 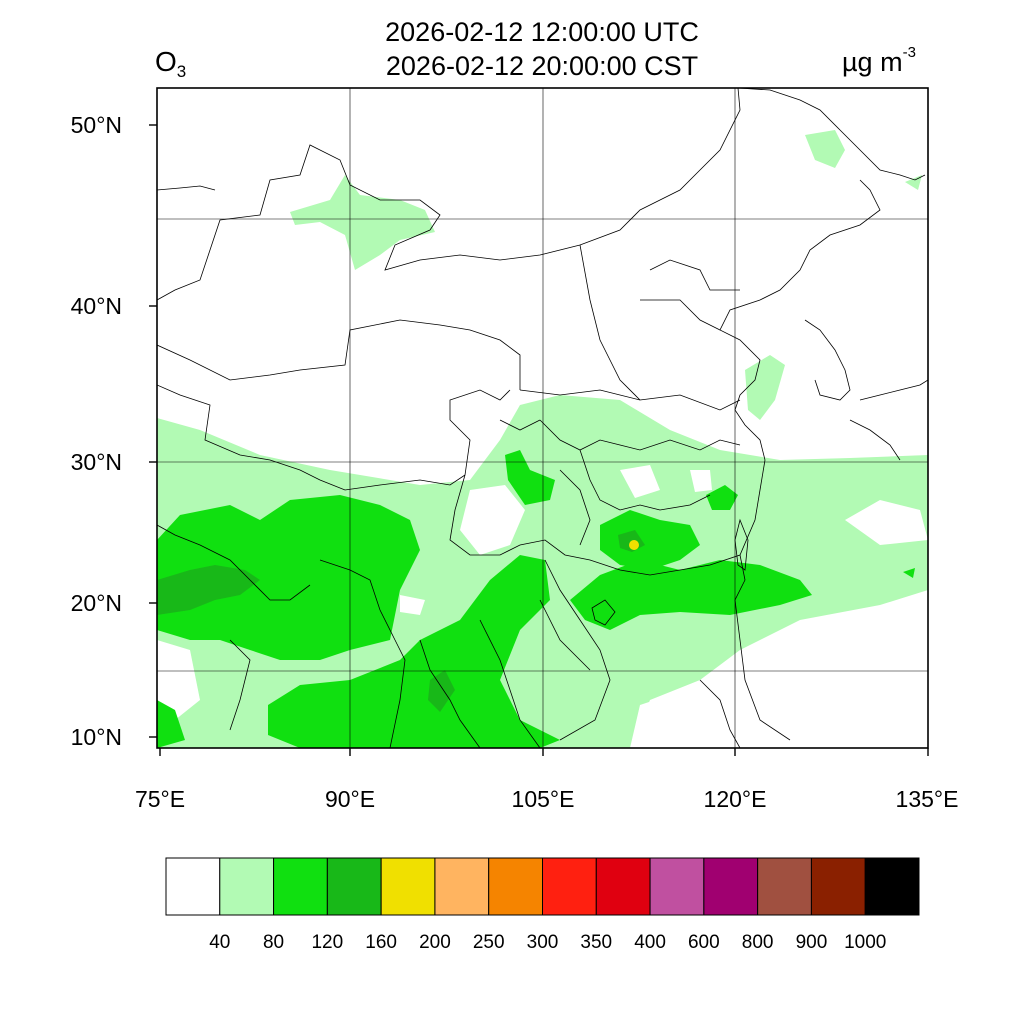 I want to click on unit-label: µg m-3, so click(x=879, y=61).